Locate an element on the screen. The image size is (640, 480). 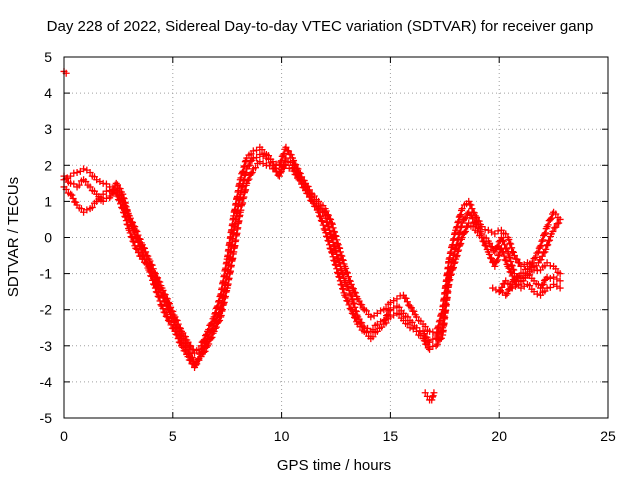
y-tick-label: 4 is located at coordinates (48, 93).